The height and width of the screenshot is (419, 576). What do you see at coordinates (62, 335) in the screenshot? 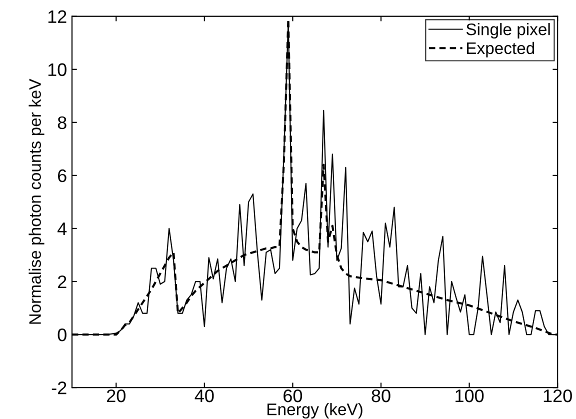
I see `y-tick-label: 0` at bounding box center [62, 335].